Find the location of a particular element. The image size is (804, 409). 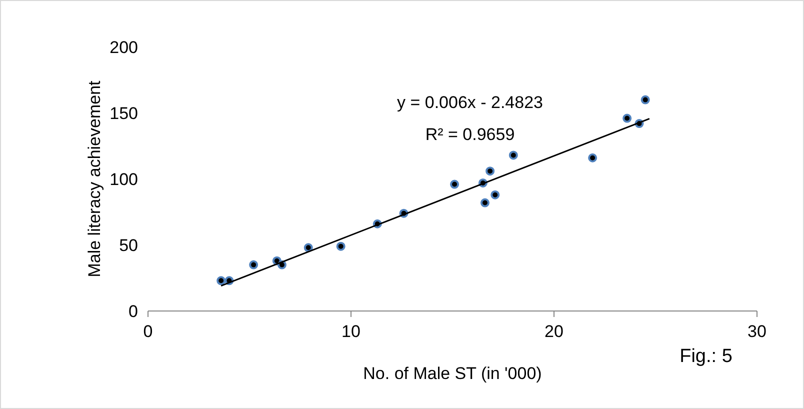

x-axis-title: No. of Male ST (in '000) is located at coordinates (452, 373).